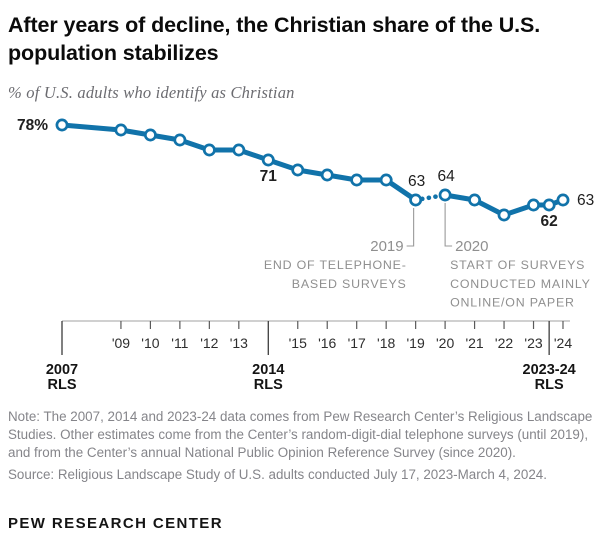 The width and height of the screenshot is (610, 545). What do you see at coordinates (386, 343) in the screenshot?
I see `x-axis-tick-label: '18` at bounding box center [386, 343].